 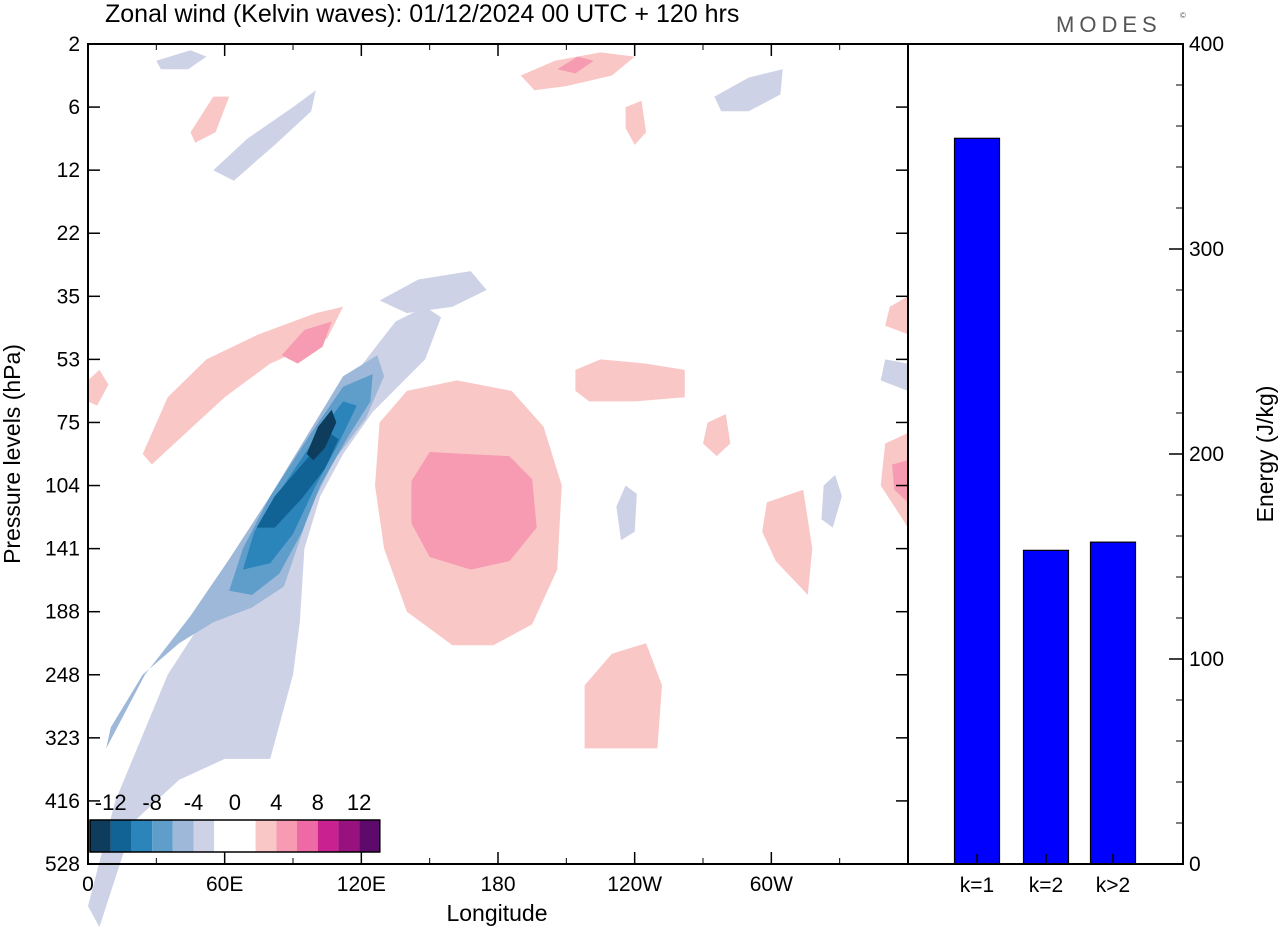 I want to click on colorbar-label-3: 0, so click(x=235, y=802).